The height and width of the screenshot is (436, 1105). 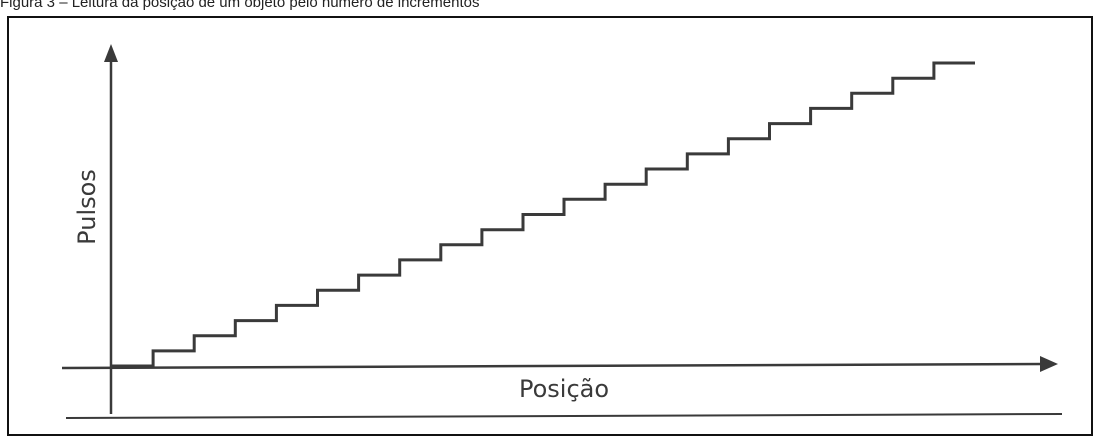 What do you see at coordinates (564, 389) in the screenshot?
I see `x-axis-label: Posição` at bounding box center [564, 389].